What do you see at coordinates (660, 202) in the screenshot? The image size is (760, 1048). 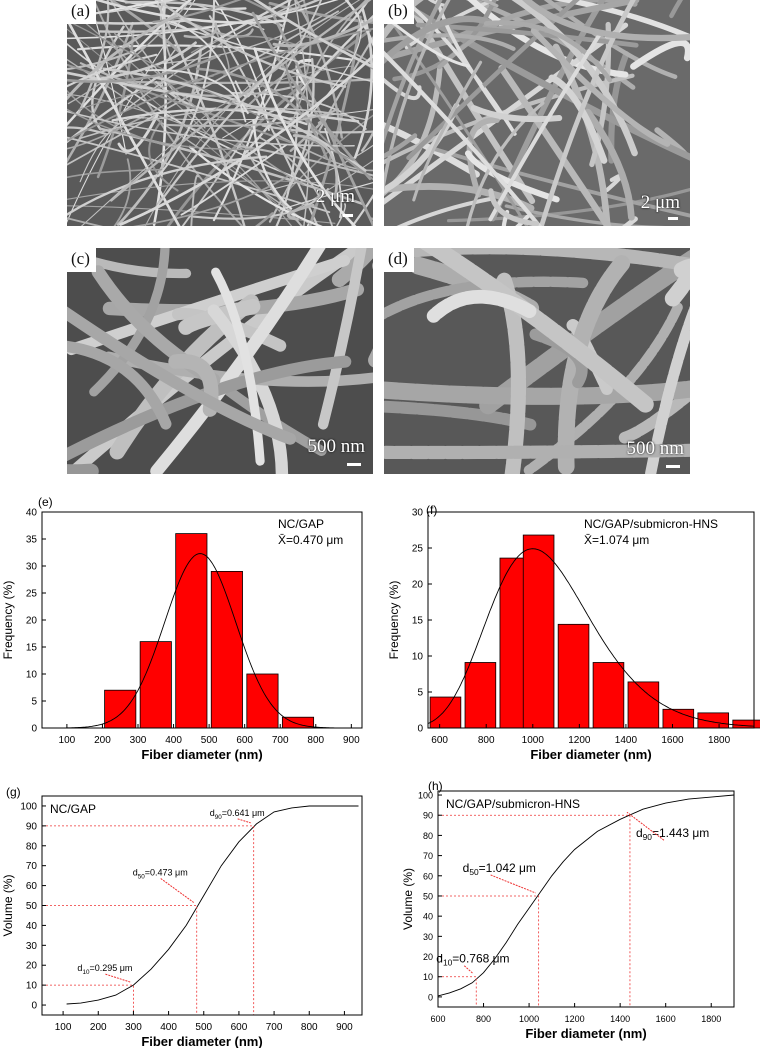 I see `scale-bar-label-b: 2 μm` at bounding box center [660, 202].